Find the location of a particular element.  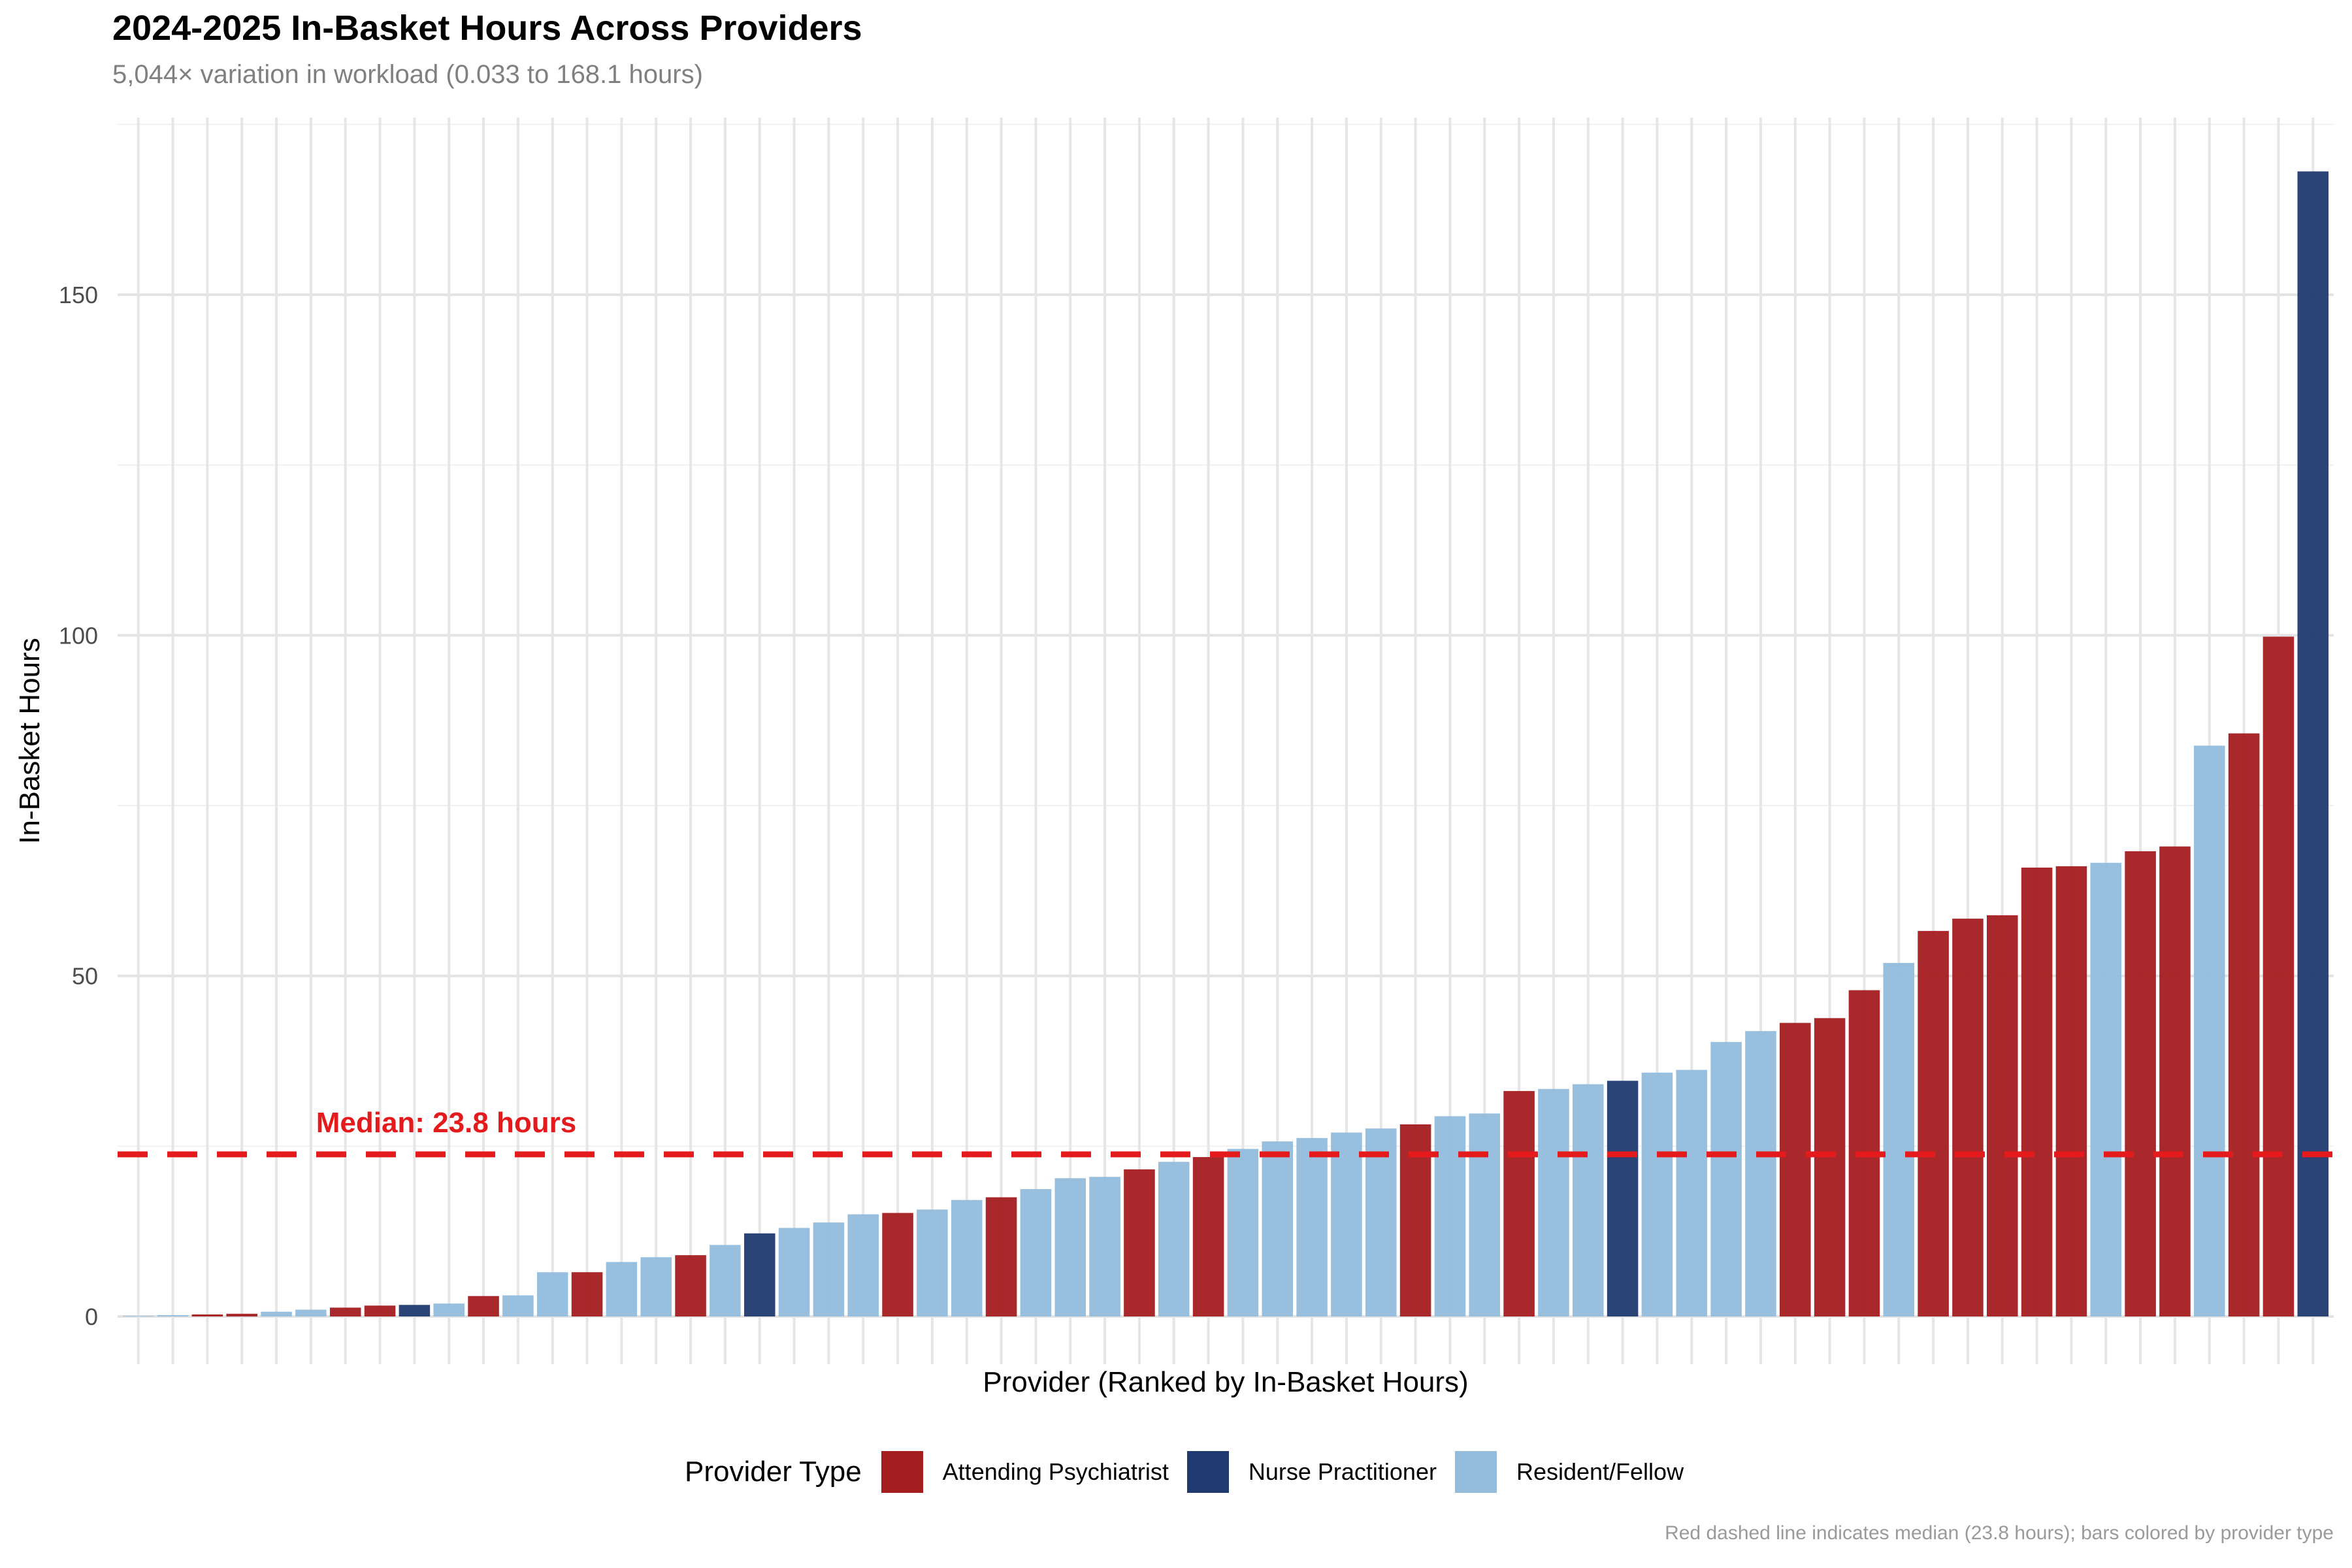

y-tick-label: 100 is located at coordinates (78, 635).